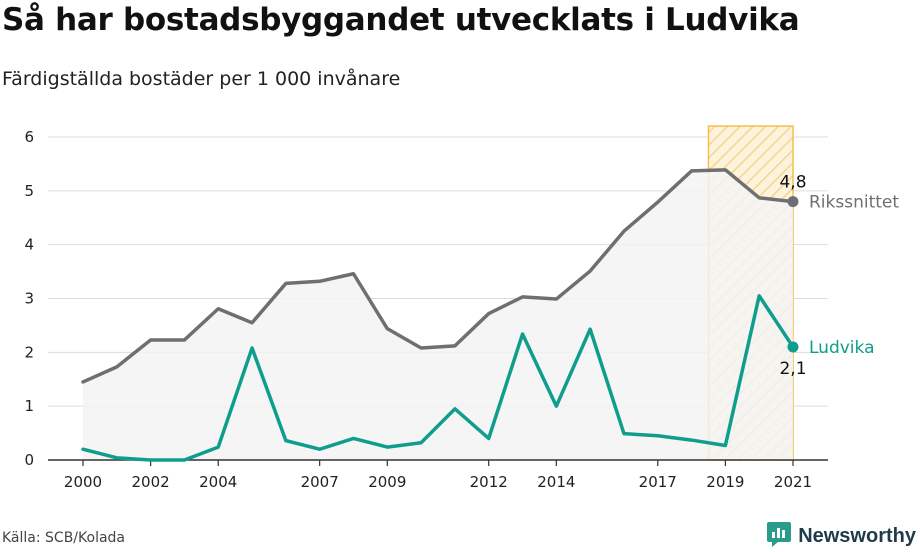  Describe the element at coordinates (842, 348) in the screenshot. I see `ludvika-series-label: Ludvika` at that location.